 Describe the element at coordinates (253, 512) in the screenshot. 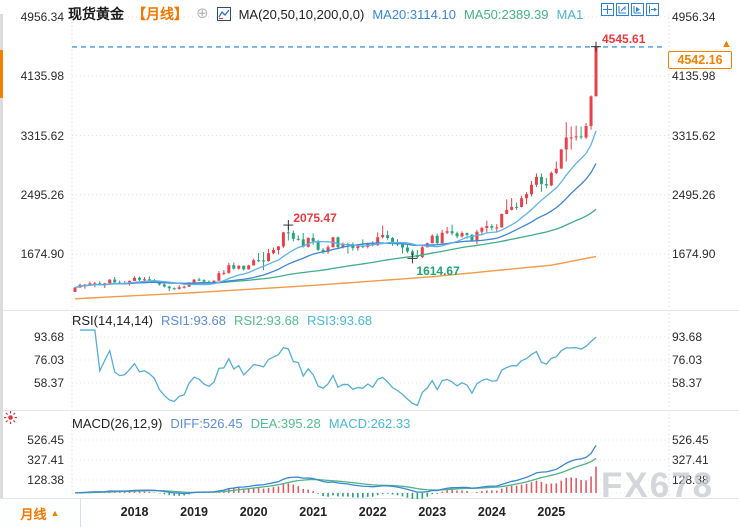

I see `year-label: 2020` at that location.